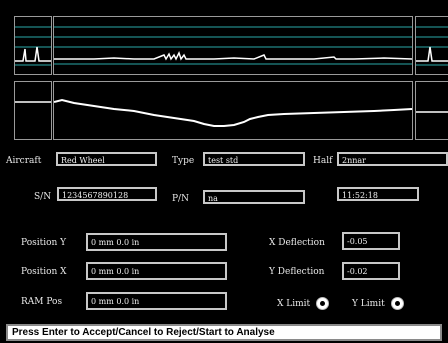  I want to click on trace-top-left-plot, so click(33, 46).